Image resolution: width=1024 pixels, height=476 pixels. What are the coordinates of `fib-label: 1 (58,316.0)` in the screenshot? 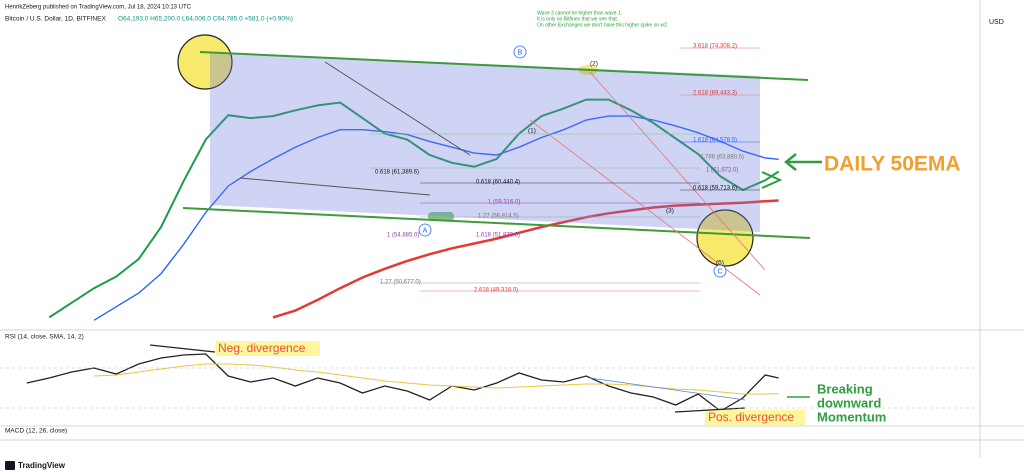 It's located at (504, 203).